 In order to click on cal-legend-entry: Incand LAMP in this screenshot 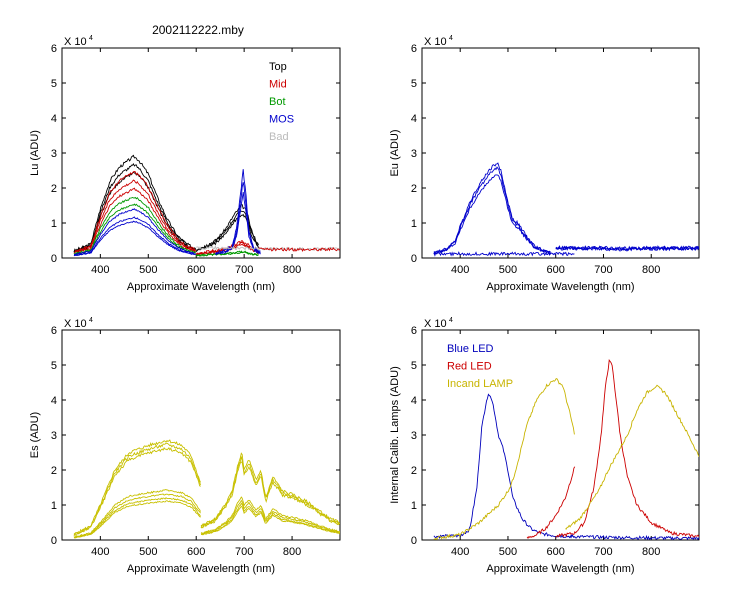, I will do `click(480, 384)`.